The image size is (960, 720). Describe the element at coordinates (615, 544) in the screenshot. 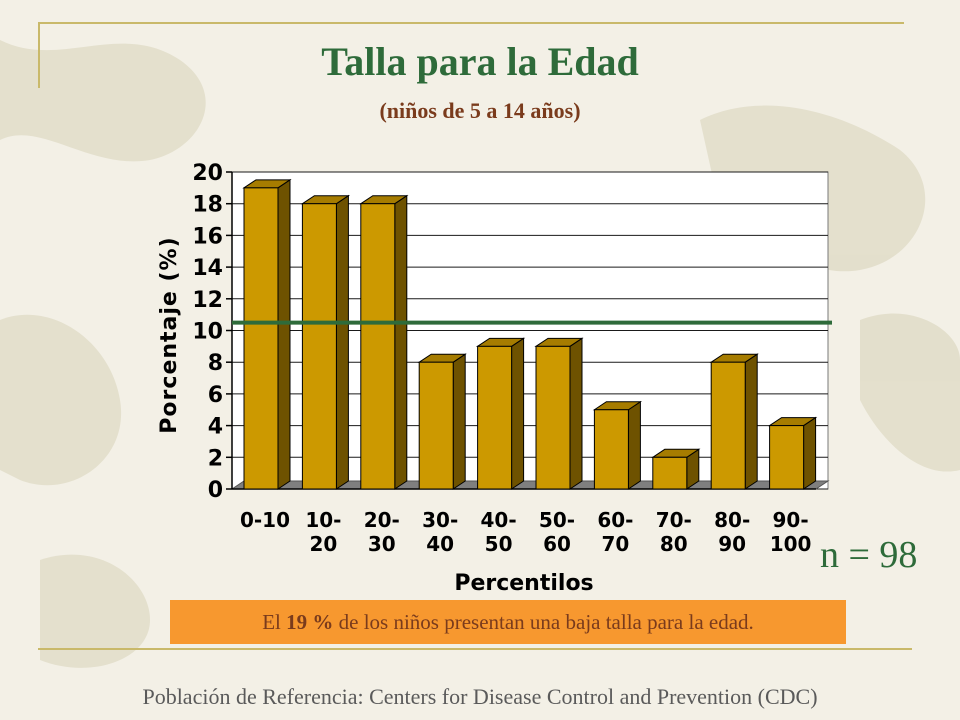

I see `x-tick-label: 70` at that location.